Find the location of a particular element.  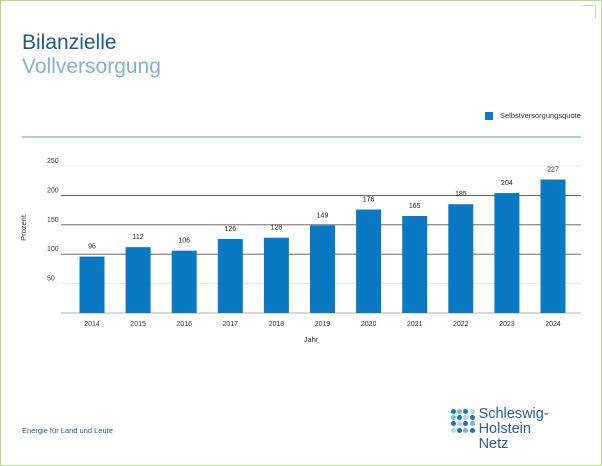

x-tick-2022: 2022 is located at coordinates (461, 324).